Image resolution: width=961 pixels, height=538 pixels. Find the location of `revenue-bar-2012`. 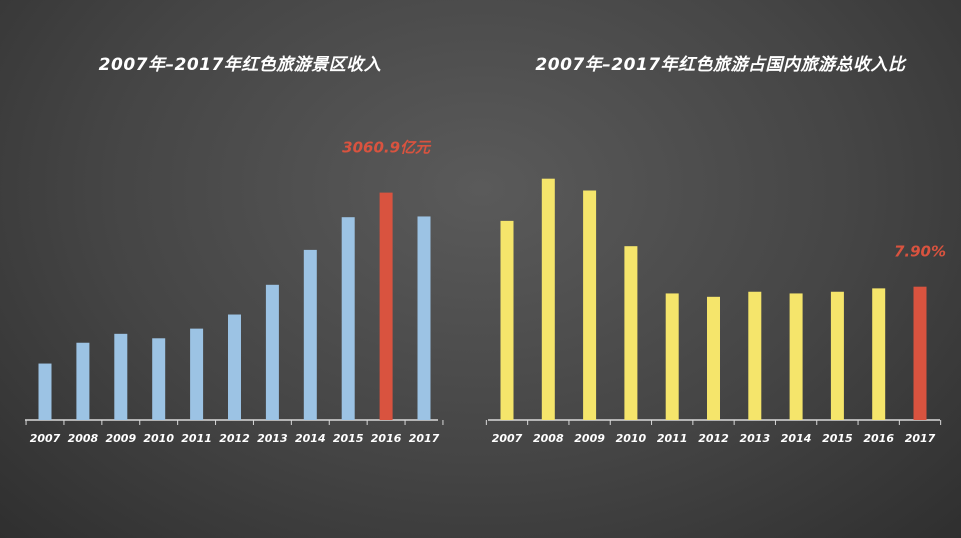

revenue-bar-2012 is located at coordinates (234, 367).